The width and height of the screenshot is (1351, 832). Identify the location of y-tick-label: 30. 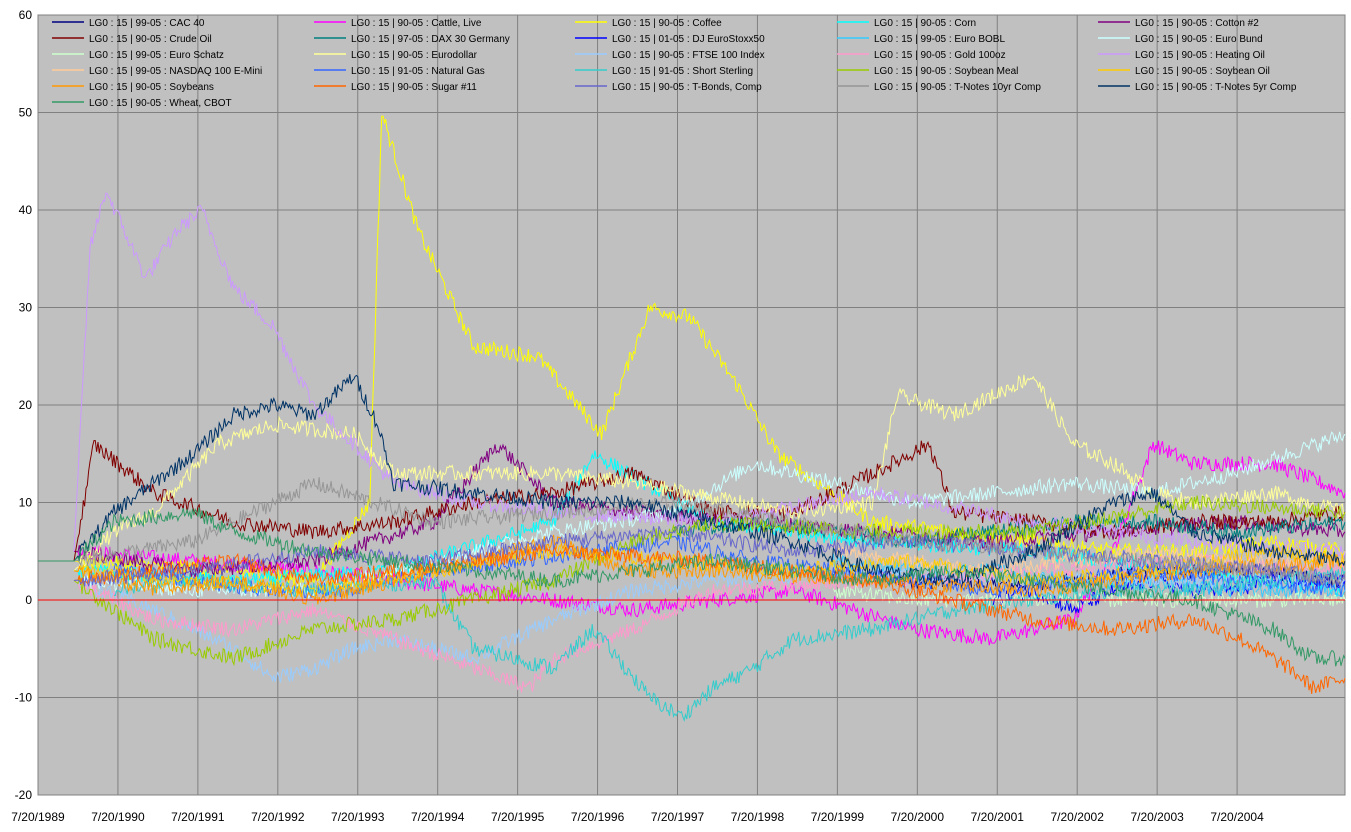
(26, 308).